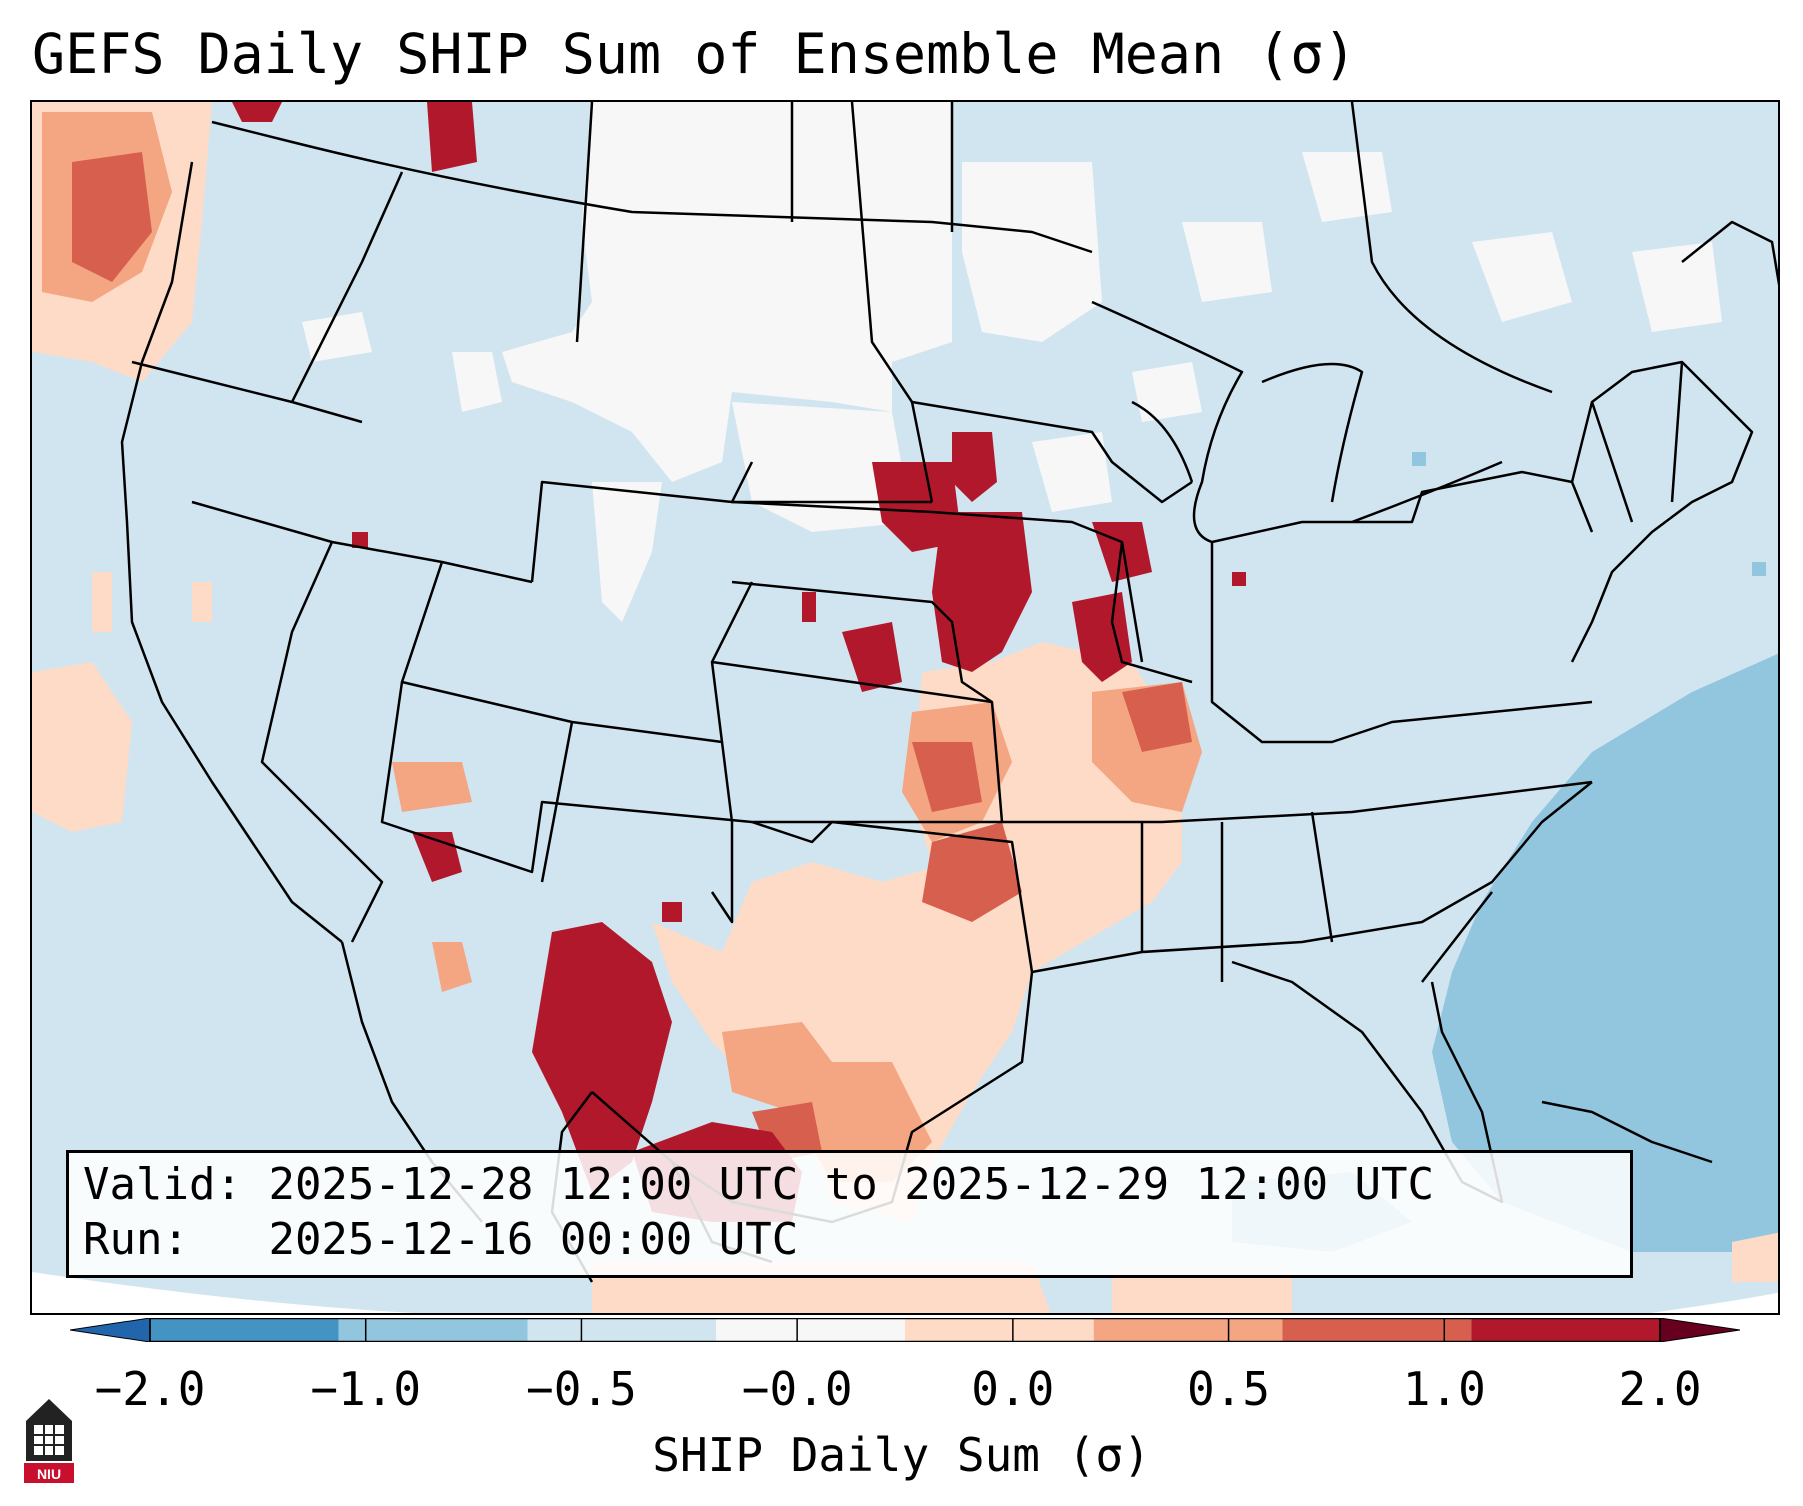 Image resolution: width=1803 pixels, height=1506 pixels. Describe the element at coordinates (1714, 1302) in the screenshot. I see `projection-edge-right` at that location.